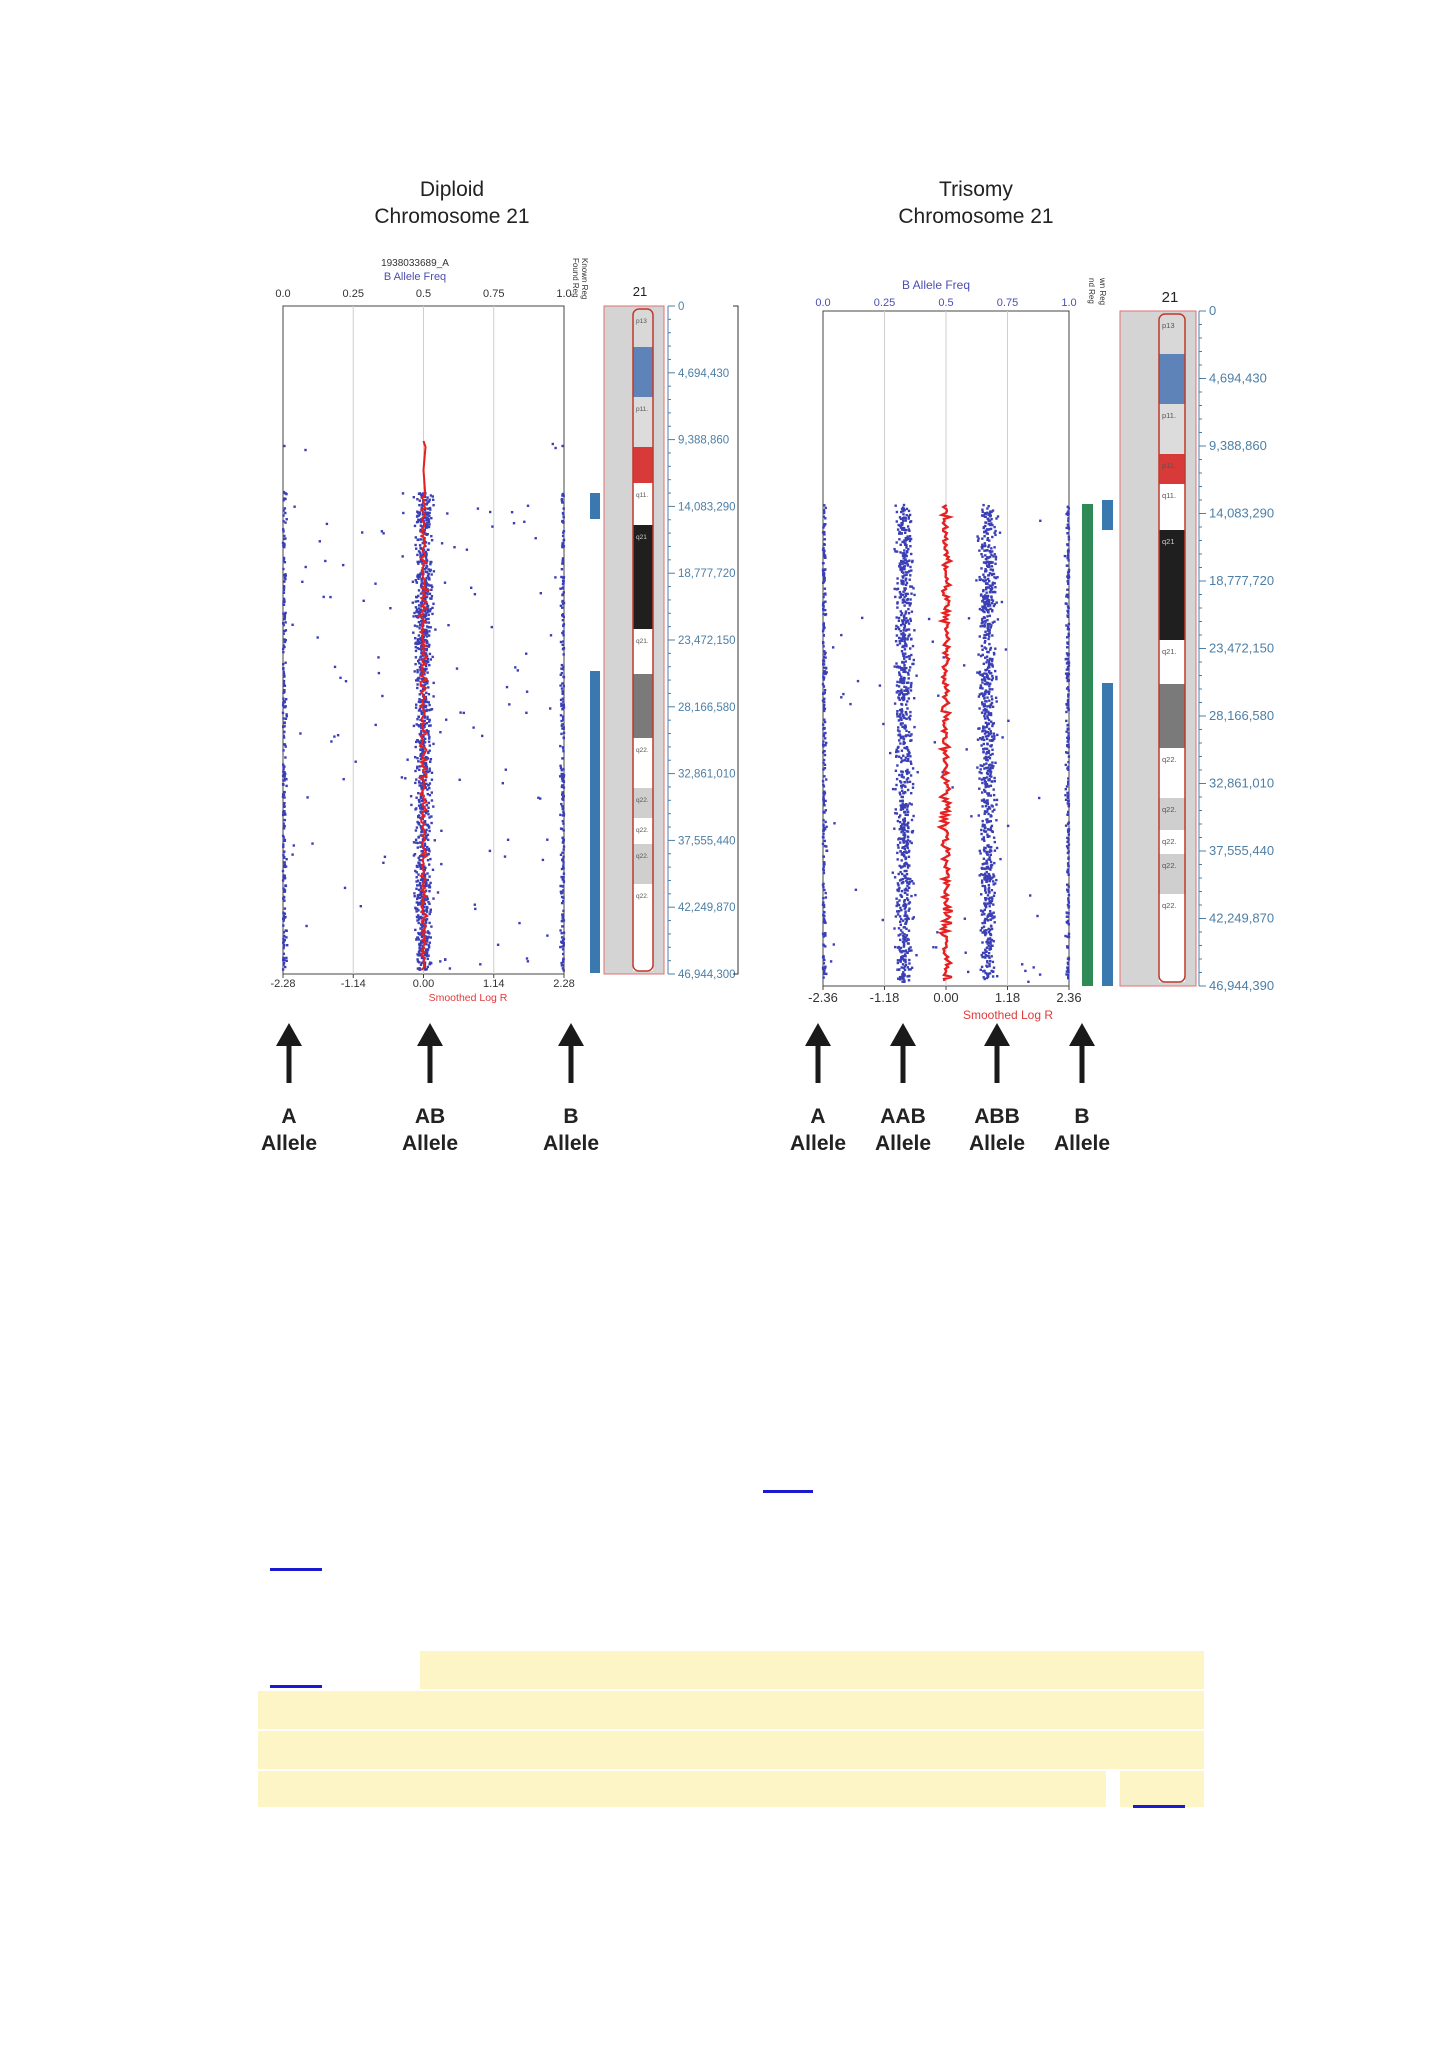 The width and height of the screenshot is (1448, 2050). Describe the element at coordinates (1241, 648) in the screenshot. I see `position-tick-label: 23,472,150` at that location.